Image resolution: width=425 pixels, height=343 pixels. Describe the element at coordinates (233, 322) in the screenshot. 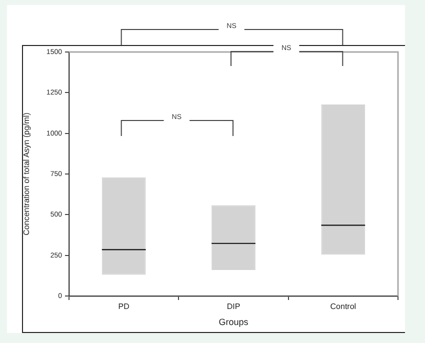

I see `x-axis-title: Groups` at that location.